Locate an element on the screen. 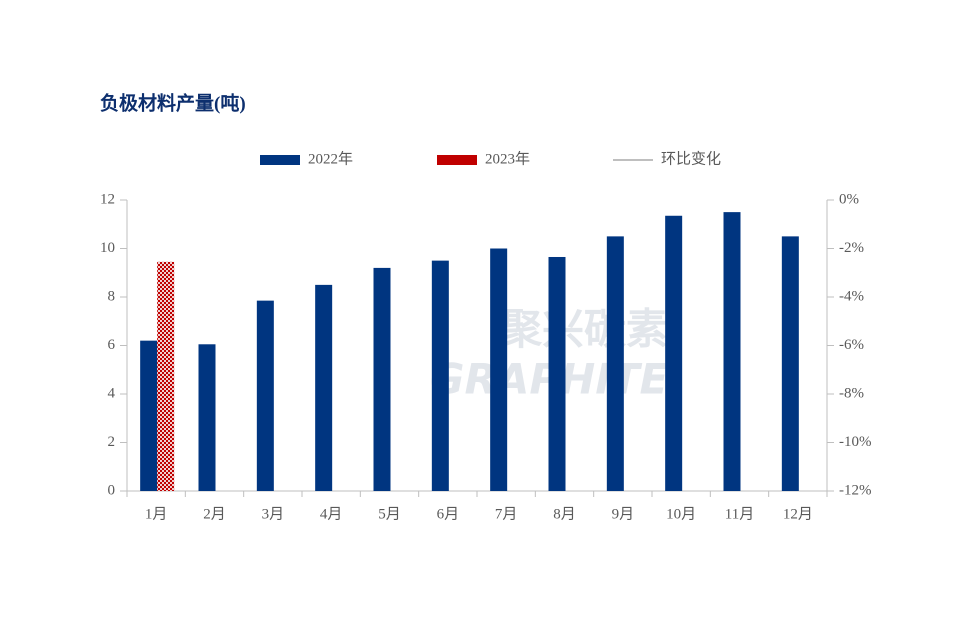 This screenshot has height=624, width=979. x-tick-label: 11月 is located at coordinates (739, 514).